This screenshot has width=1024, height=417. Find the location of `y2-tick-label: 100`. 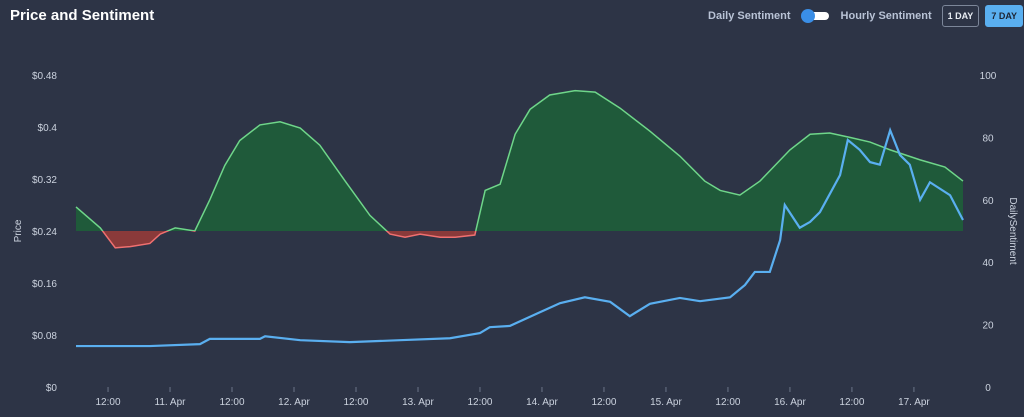

y2-tick-label: 100 is located at coordinates (988, 76).